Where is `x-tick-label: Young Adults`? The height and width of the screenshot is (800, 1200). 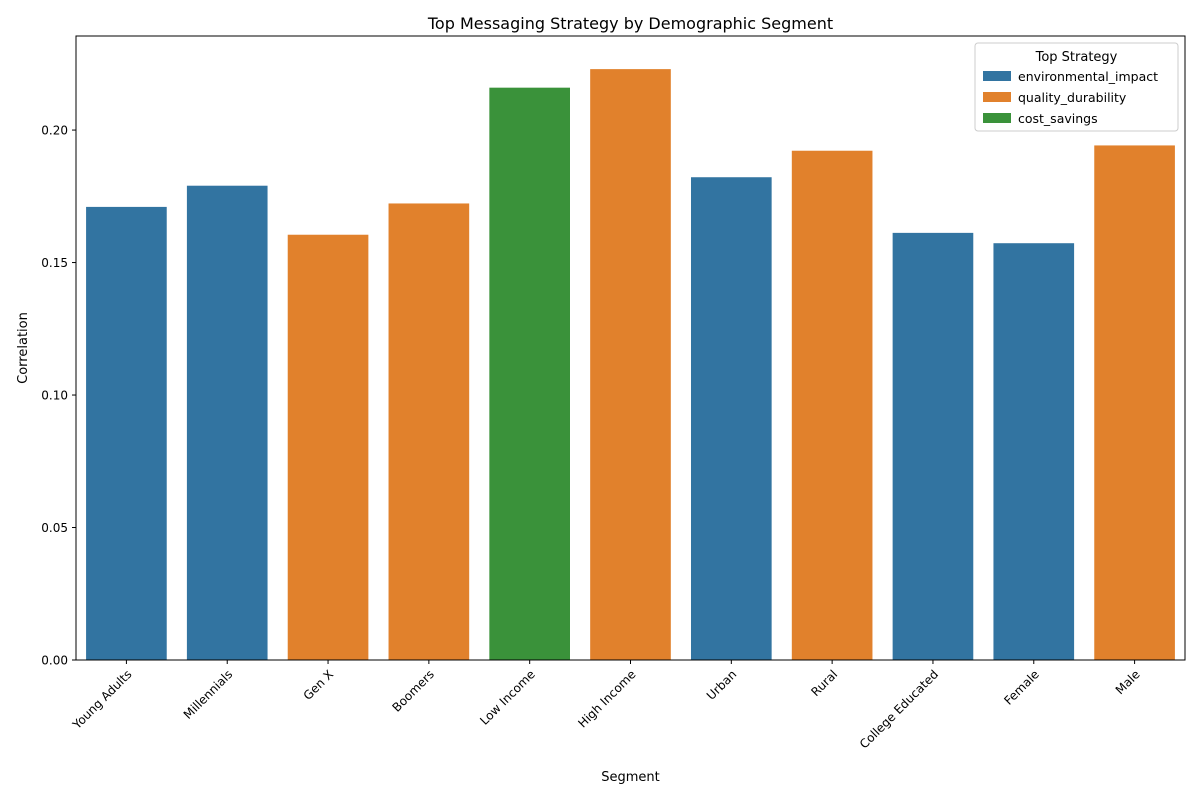 x-tick-label: Young Adults is located at coordinates (101, 699).